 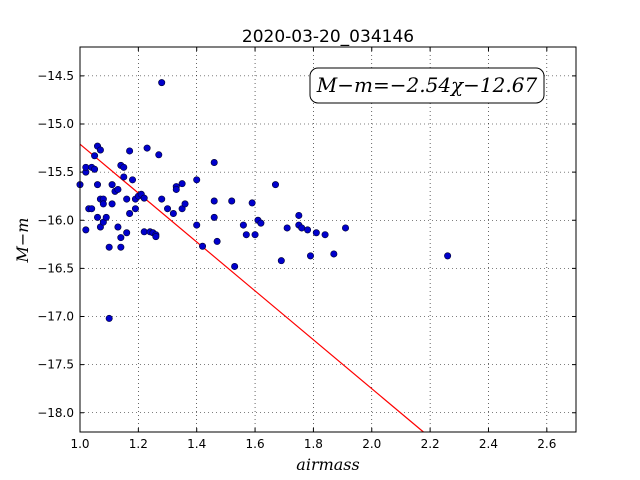 What do you see at coordinates (313, 444) in the screenshot?
I see `x-tick-label: 1.8` at bounding box center [313, 444].